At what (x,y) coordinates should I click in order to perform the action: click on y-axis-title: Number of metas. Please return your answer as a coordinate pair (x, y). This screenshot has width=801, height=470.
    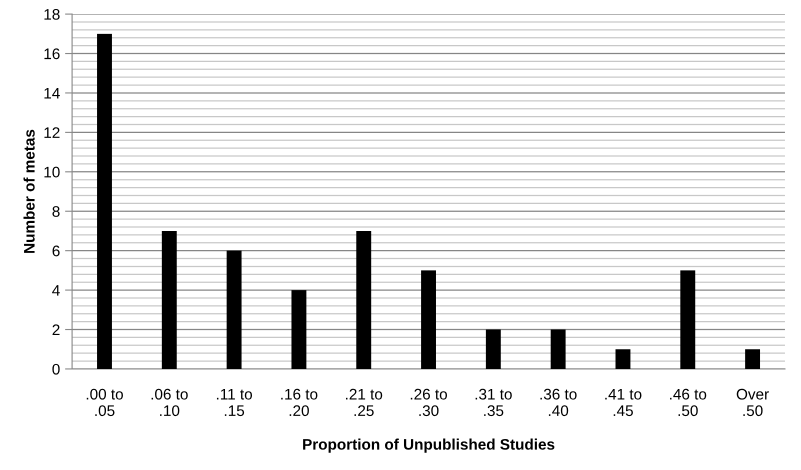
    Looking at the image, I should click on (29, 191).